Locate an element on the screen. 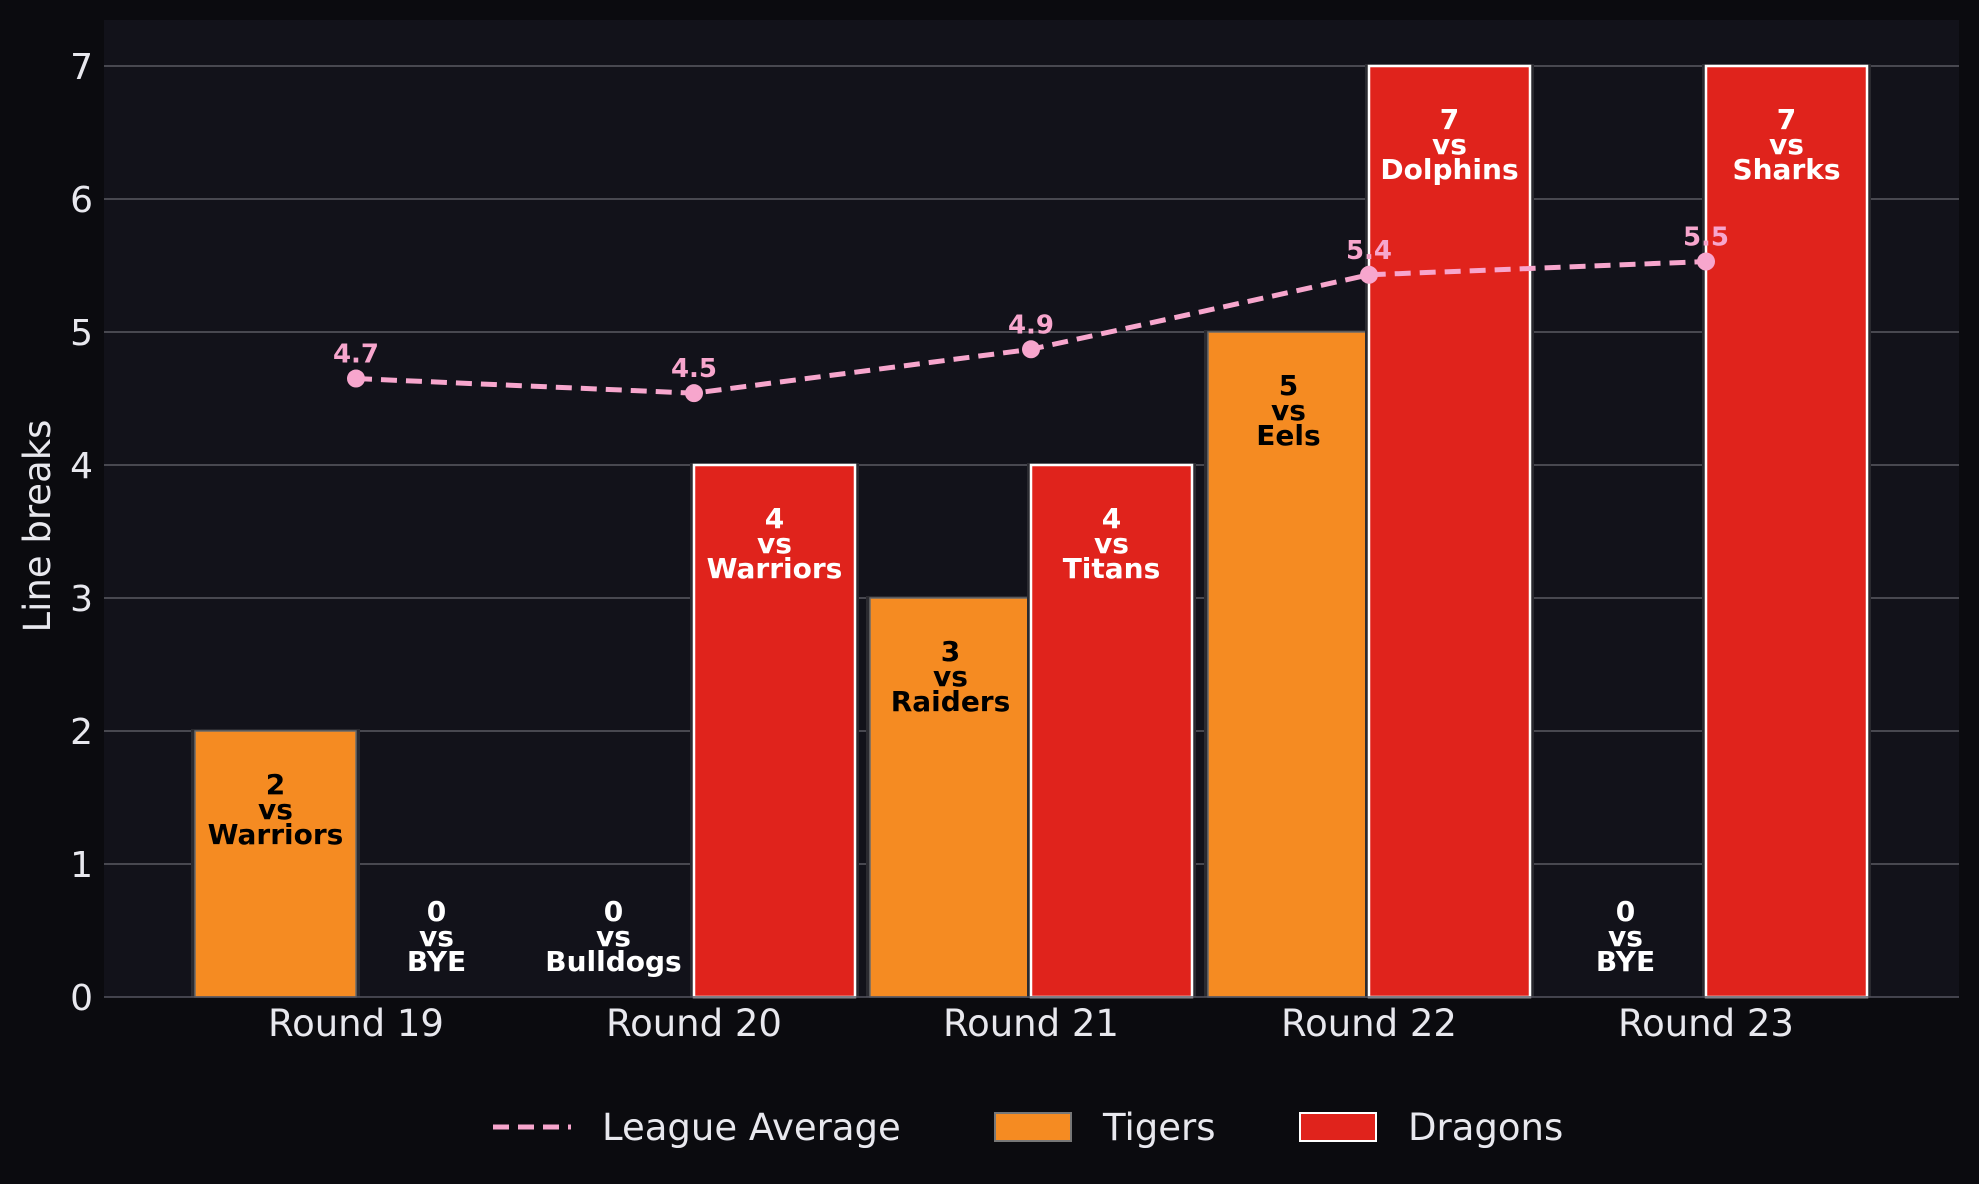  legend-label-dragons: Dragons is located at coordinates (1485, 1127).